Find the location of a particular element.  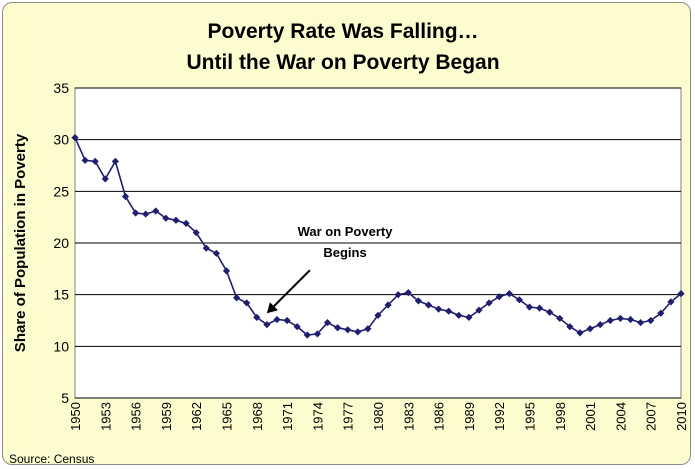

x-tick-label: 1959 is located at coordinates (166, 416).